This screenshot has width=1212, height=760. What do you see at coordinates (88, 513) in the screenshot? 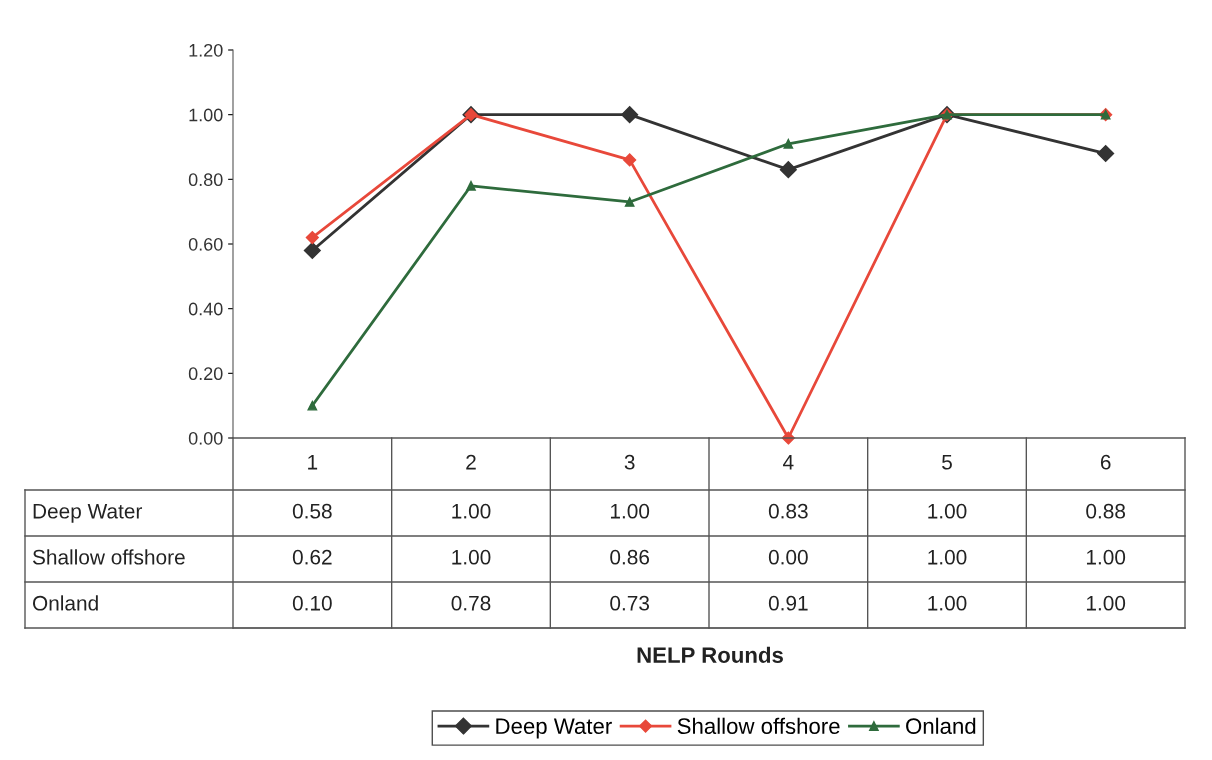
I see `text: Deep Water` at bounding box center [88, 513].